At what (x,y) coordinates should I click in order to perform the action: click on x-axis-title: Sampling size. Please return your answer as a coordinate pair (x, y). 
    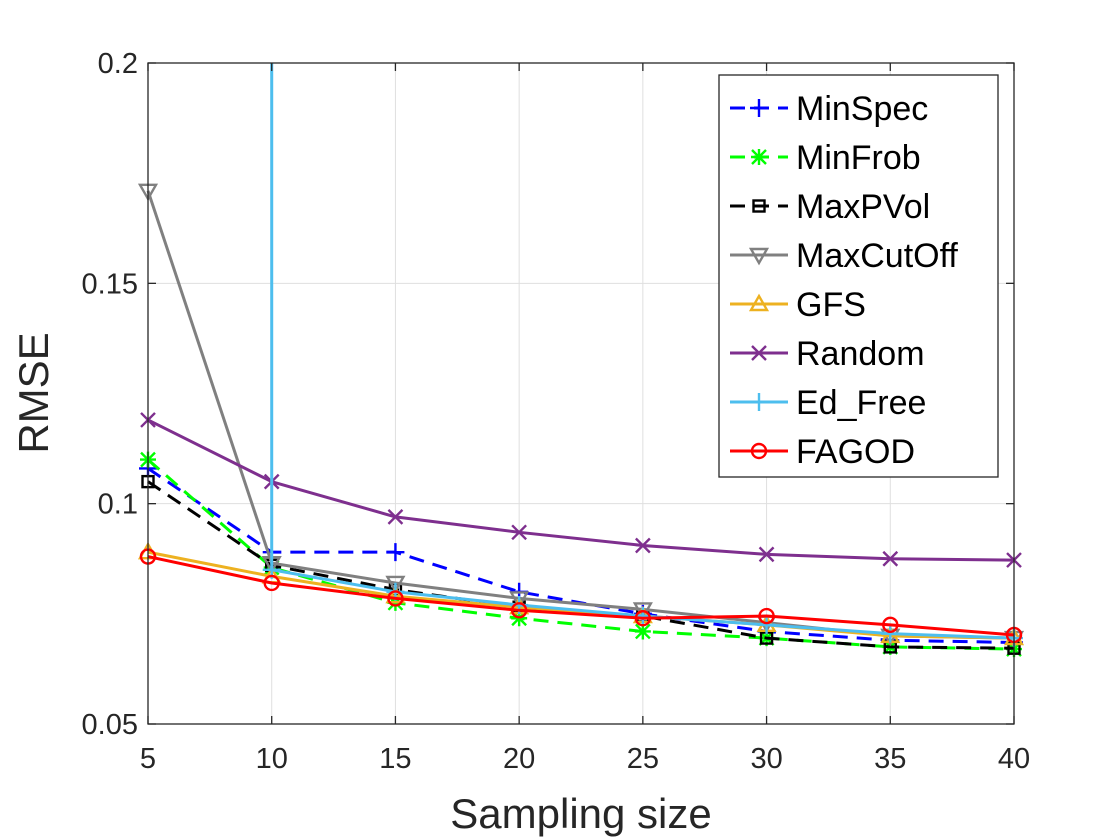
    Looking at the image, I should click on (580, 813).